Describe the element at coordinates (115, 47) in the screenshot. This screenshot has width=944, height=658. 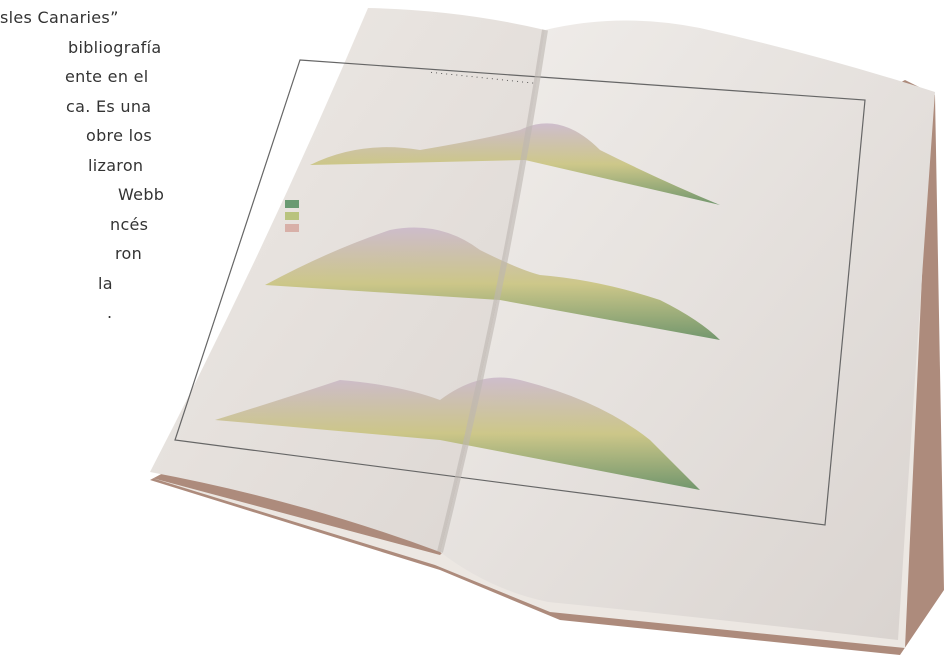
I see `text-line: bibliografía` at that location.